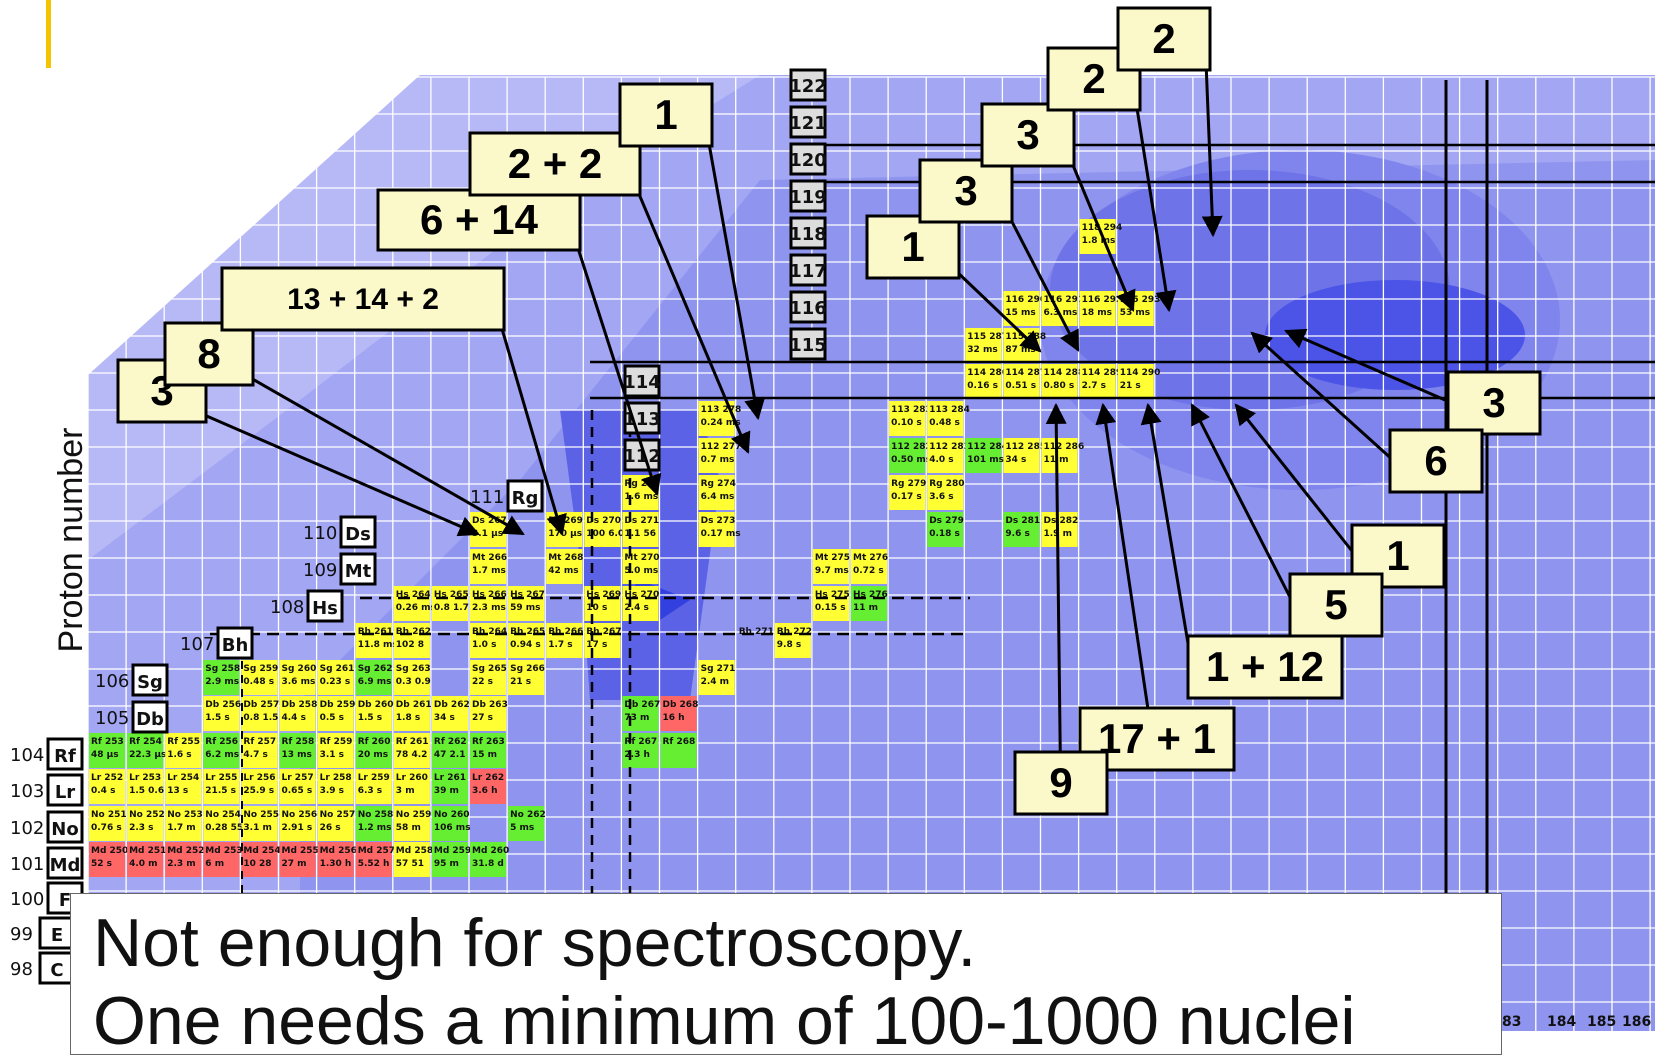 The image size is (1655, 1060). What do you see at coordinates (912, 246) in the screenshot?
I see `callout-count: 1` at bounding box center [912, 246].